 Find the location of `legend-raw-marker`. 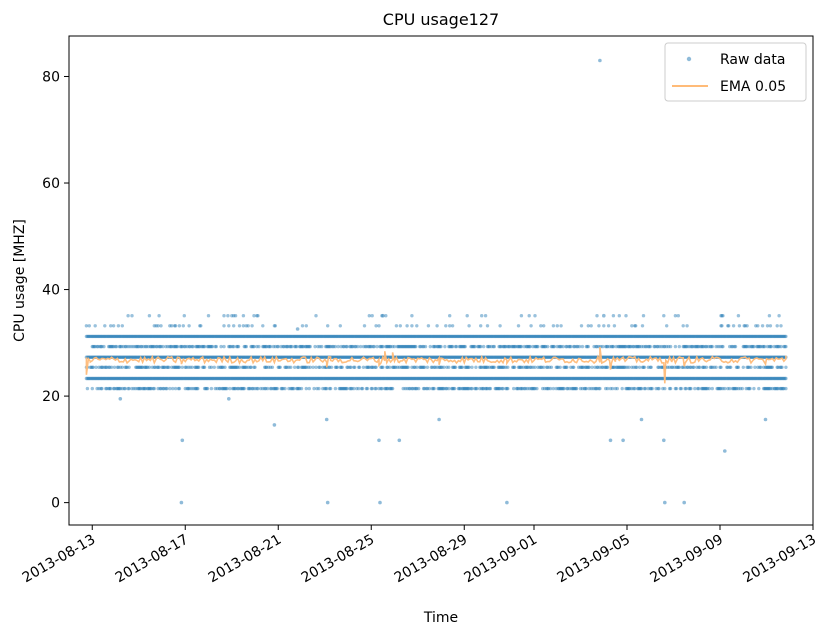

legend-raw-marker is located at coordinates (689, 59).